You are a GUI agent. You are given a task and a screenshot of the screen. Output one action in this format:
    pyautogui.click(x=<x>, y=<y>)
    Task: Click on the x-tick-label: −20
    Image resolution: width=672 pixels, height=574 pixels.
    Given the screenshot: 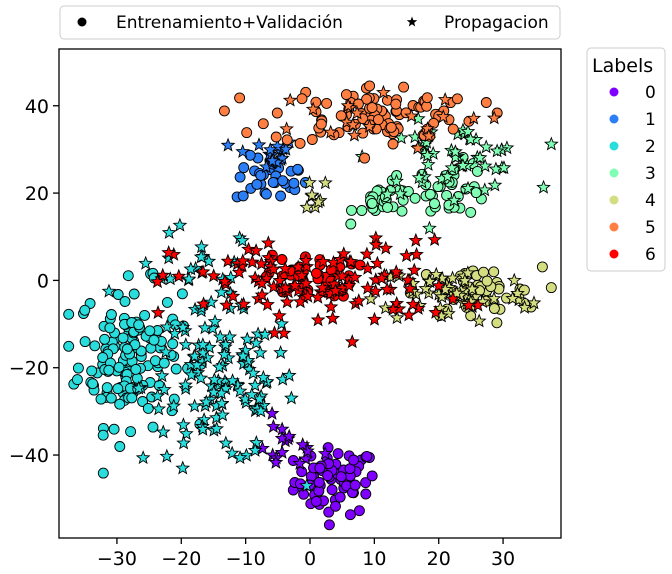 What is the action you would take?
    pyautogui.click(x=181, y=559)
    